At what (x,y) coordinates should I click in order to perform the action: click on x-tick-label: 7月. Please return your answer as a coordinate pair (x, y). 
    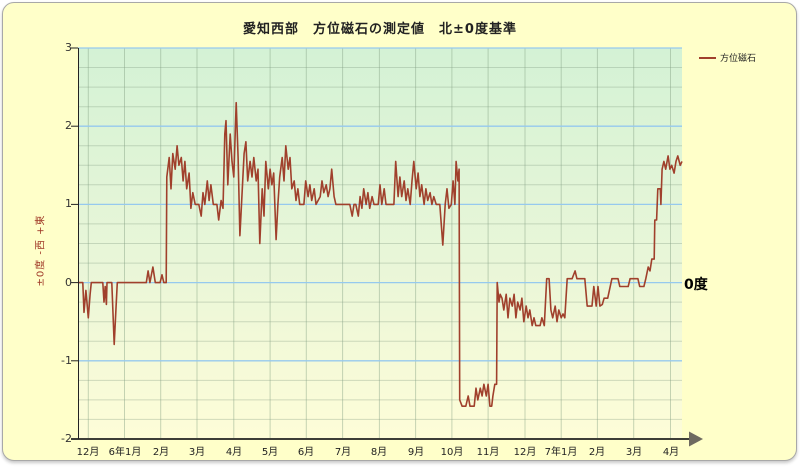
    Looking at the image, I should click on (343, 452).